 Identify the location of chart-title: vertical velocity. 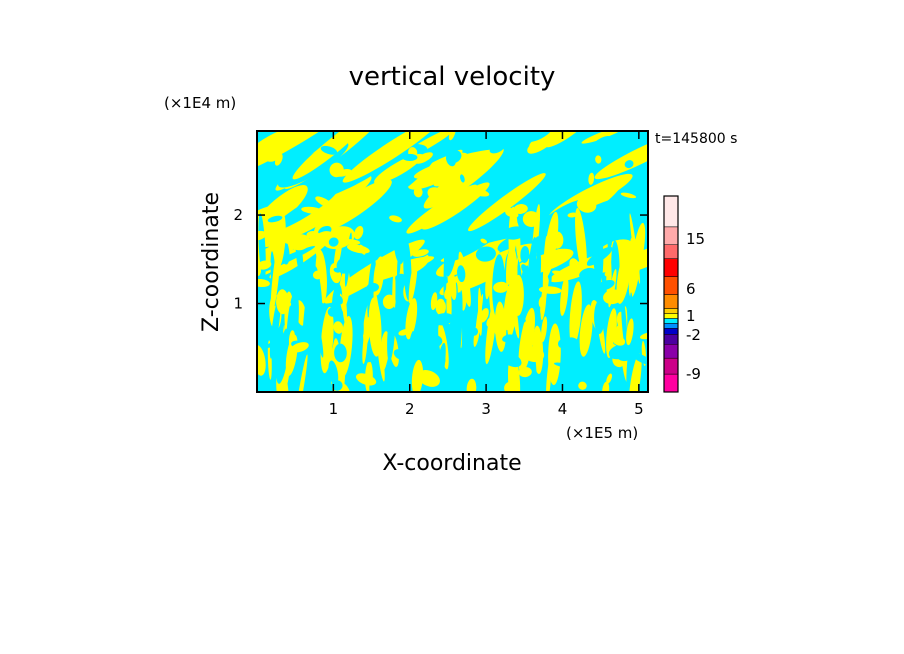
(452, 77).